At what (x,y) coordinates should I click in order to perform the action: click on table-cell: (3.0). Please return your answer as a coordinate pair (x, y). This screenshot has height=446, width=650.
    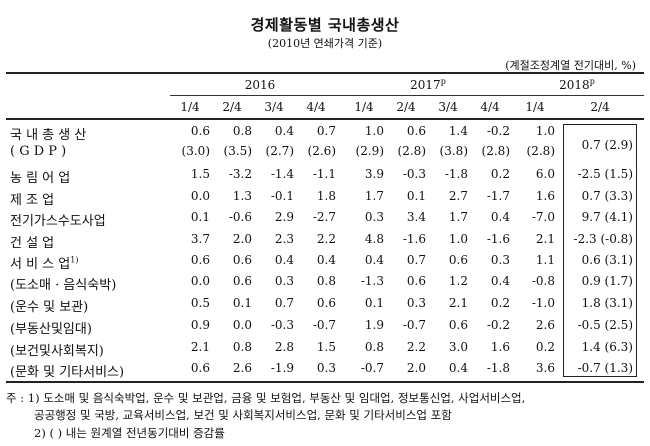
    Looking at the image, I should click on (195, 151).